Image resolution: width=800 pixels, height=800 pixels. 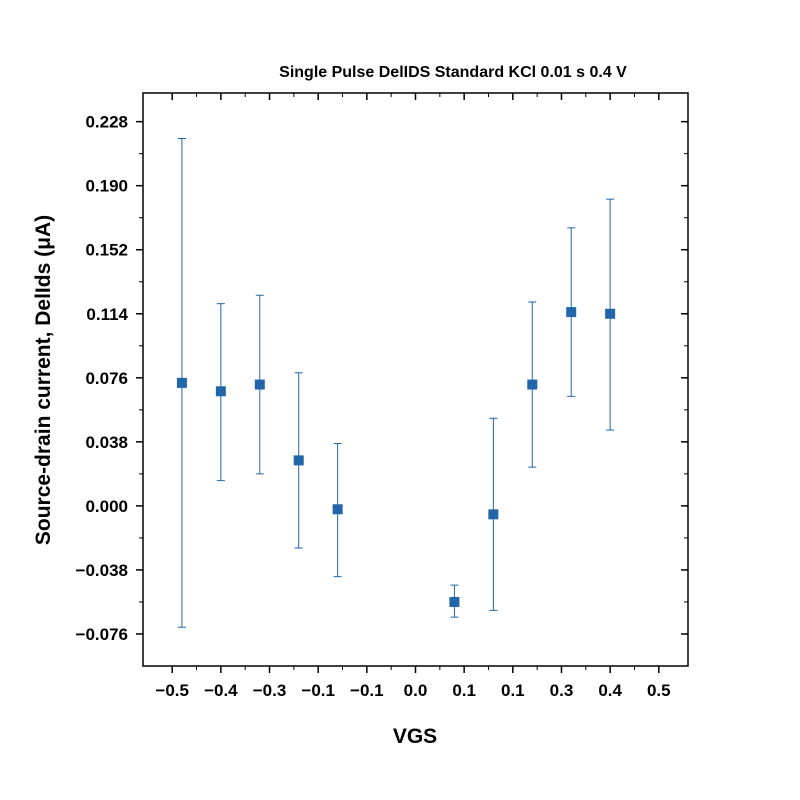 What do you see at coordinates (610, 690) in the screenshot?
I see `x-tick-label: 0.4` at bounding box center [610, 690].